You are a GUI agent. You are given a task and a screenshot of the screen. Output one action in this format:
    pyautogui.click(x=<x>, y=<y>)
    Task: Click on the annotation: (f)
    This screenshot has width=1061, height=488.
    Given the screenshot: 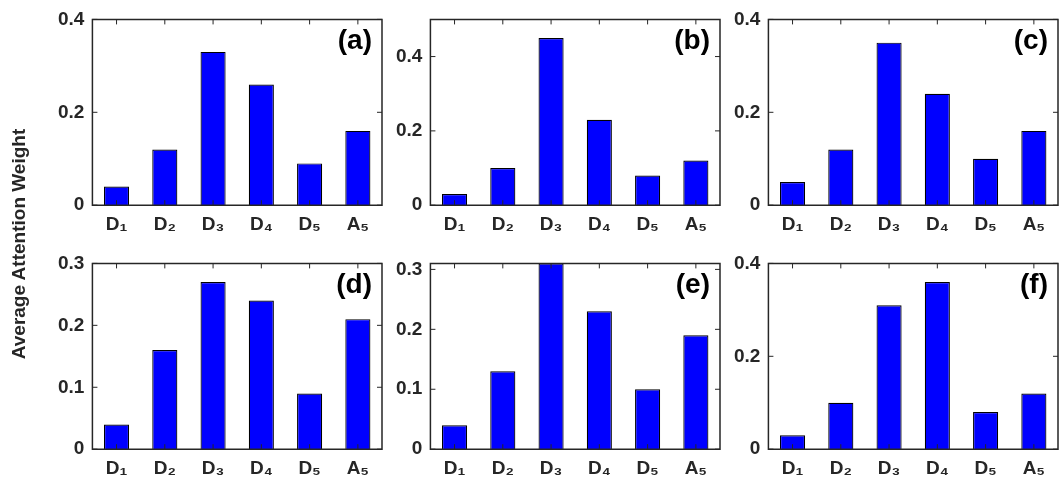 What is the action you would take?
    pyautogui.click(x=1034, y=284)
    